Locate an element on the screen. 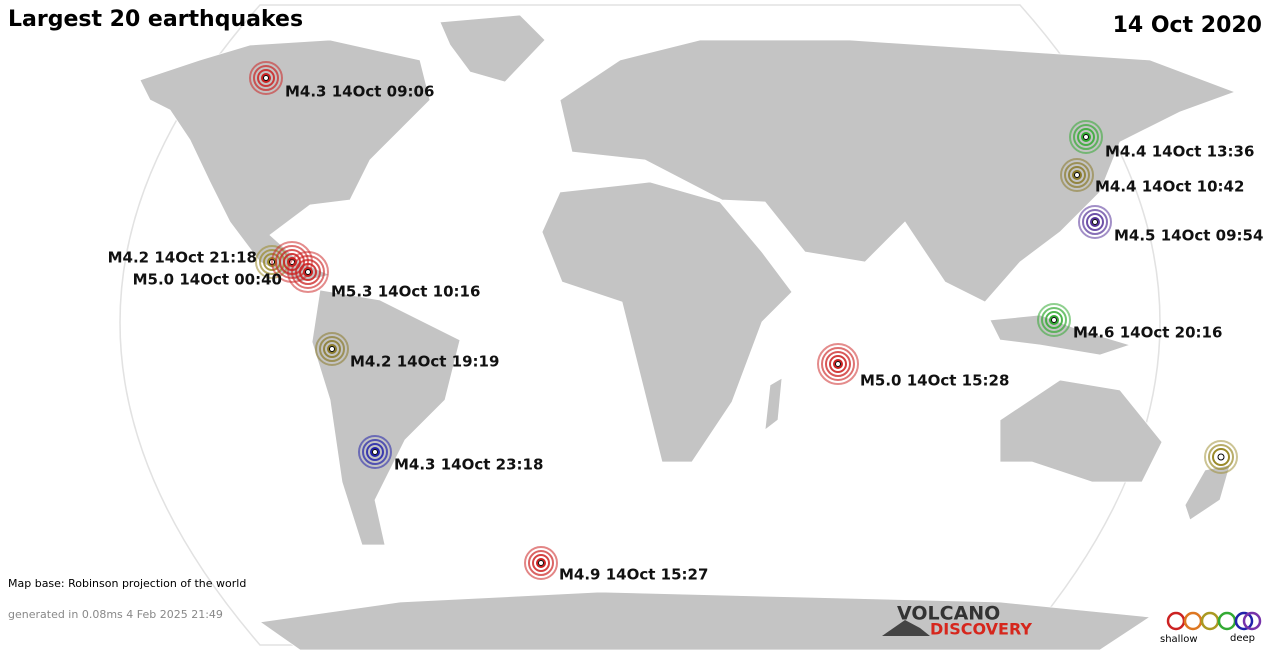  logo-mark is located at coordinates (906, 628).